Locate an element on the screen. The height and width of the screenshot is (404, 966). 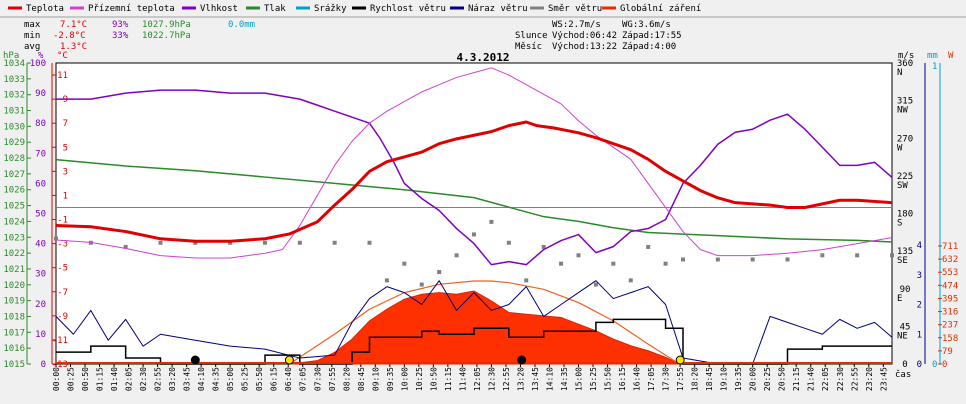
temp-tick-label: 3 is located at coordinates (65, 172).